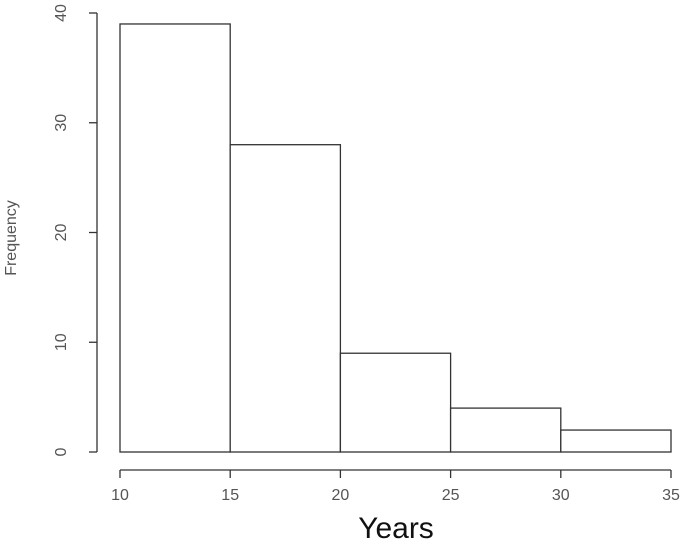 Image resolution: width=685 pixels, height=544 pixels. I want to click on x-axis-label: Years, so click(396, 528).